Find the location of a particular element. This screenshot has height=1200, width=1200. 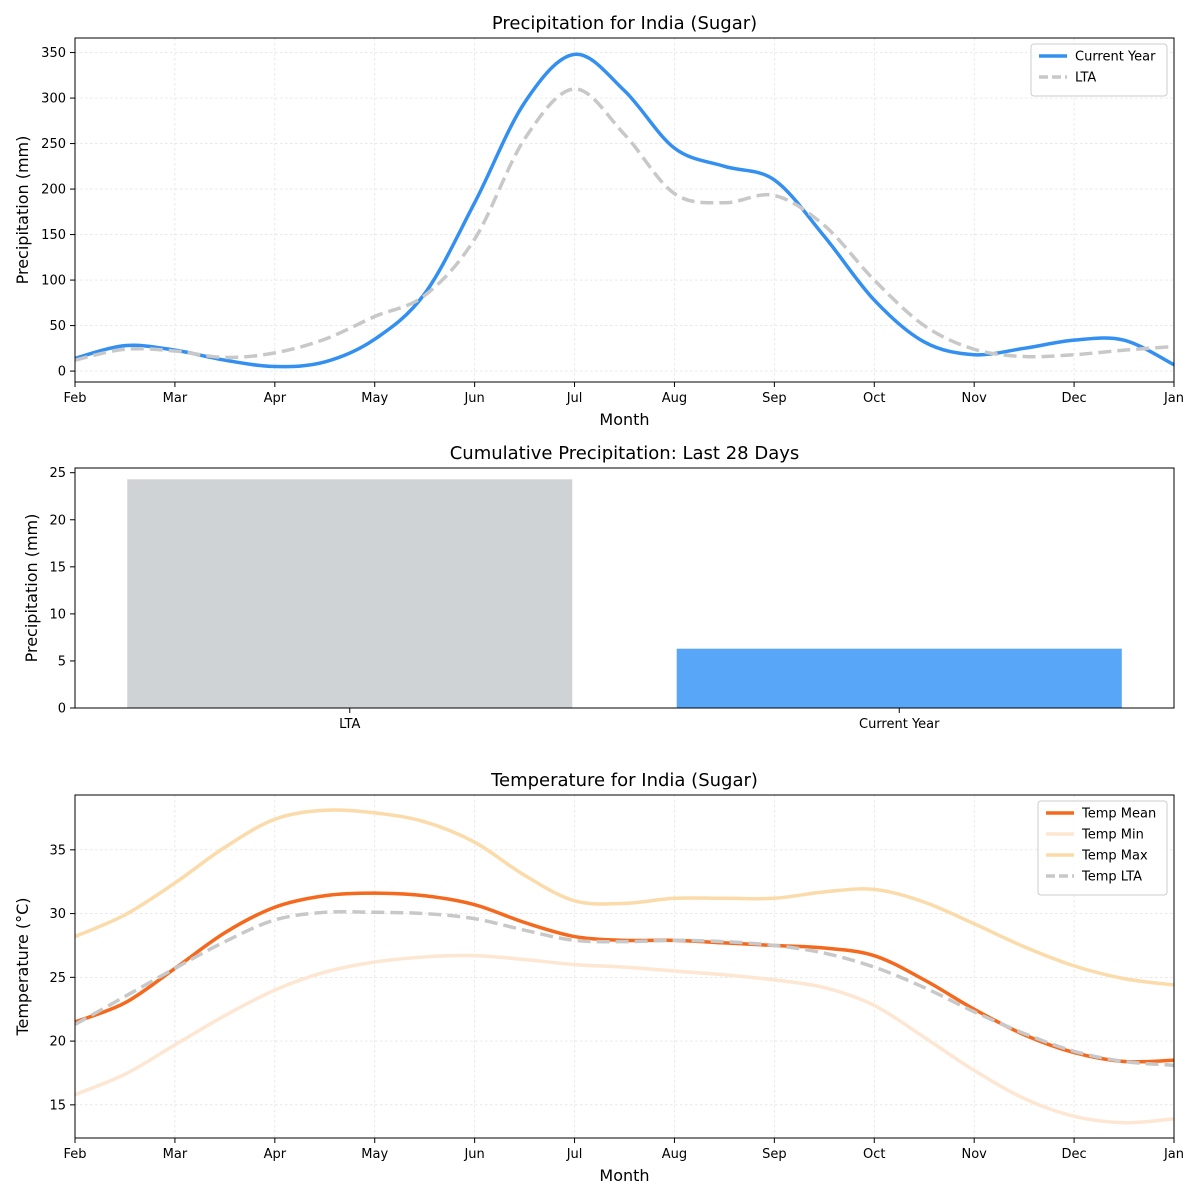

x-tick-label: LTA is located at coordinates (349, 724).